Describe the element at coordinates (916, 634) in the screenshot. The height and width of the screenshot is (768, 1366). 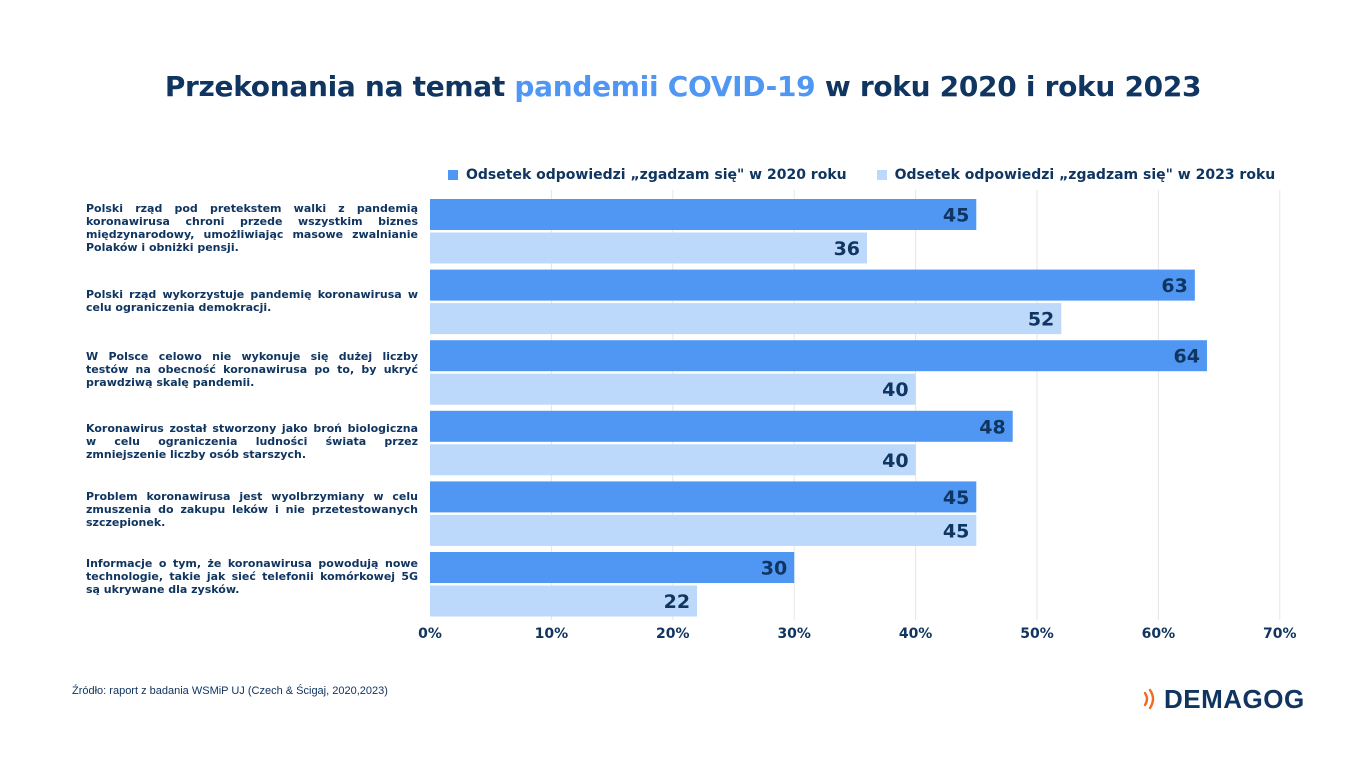
I see `x-tick-label-40: 40%` at that location.